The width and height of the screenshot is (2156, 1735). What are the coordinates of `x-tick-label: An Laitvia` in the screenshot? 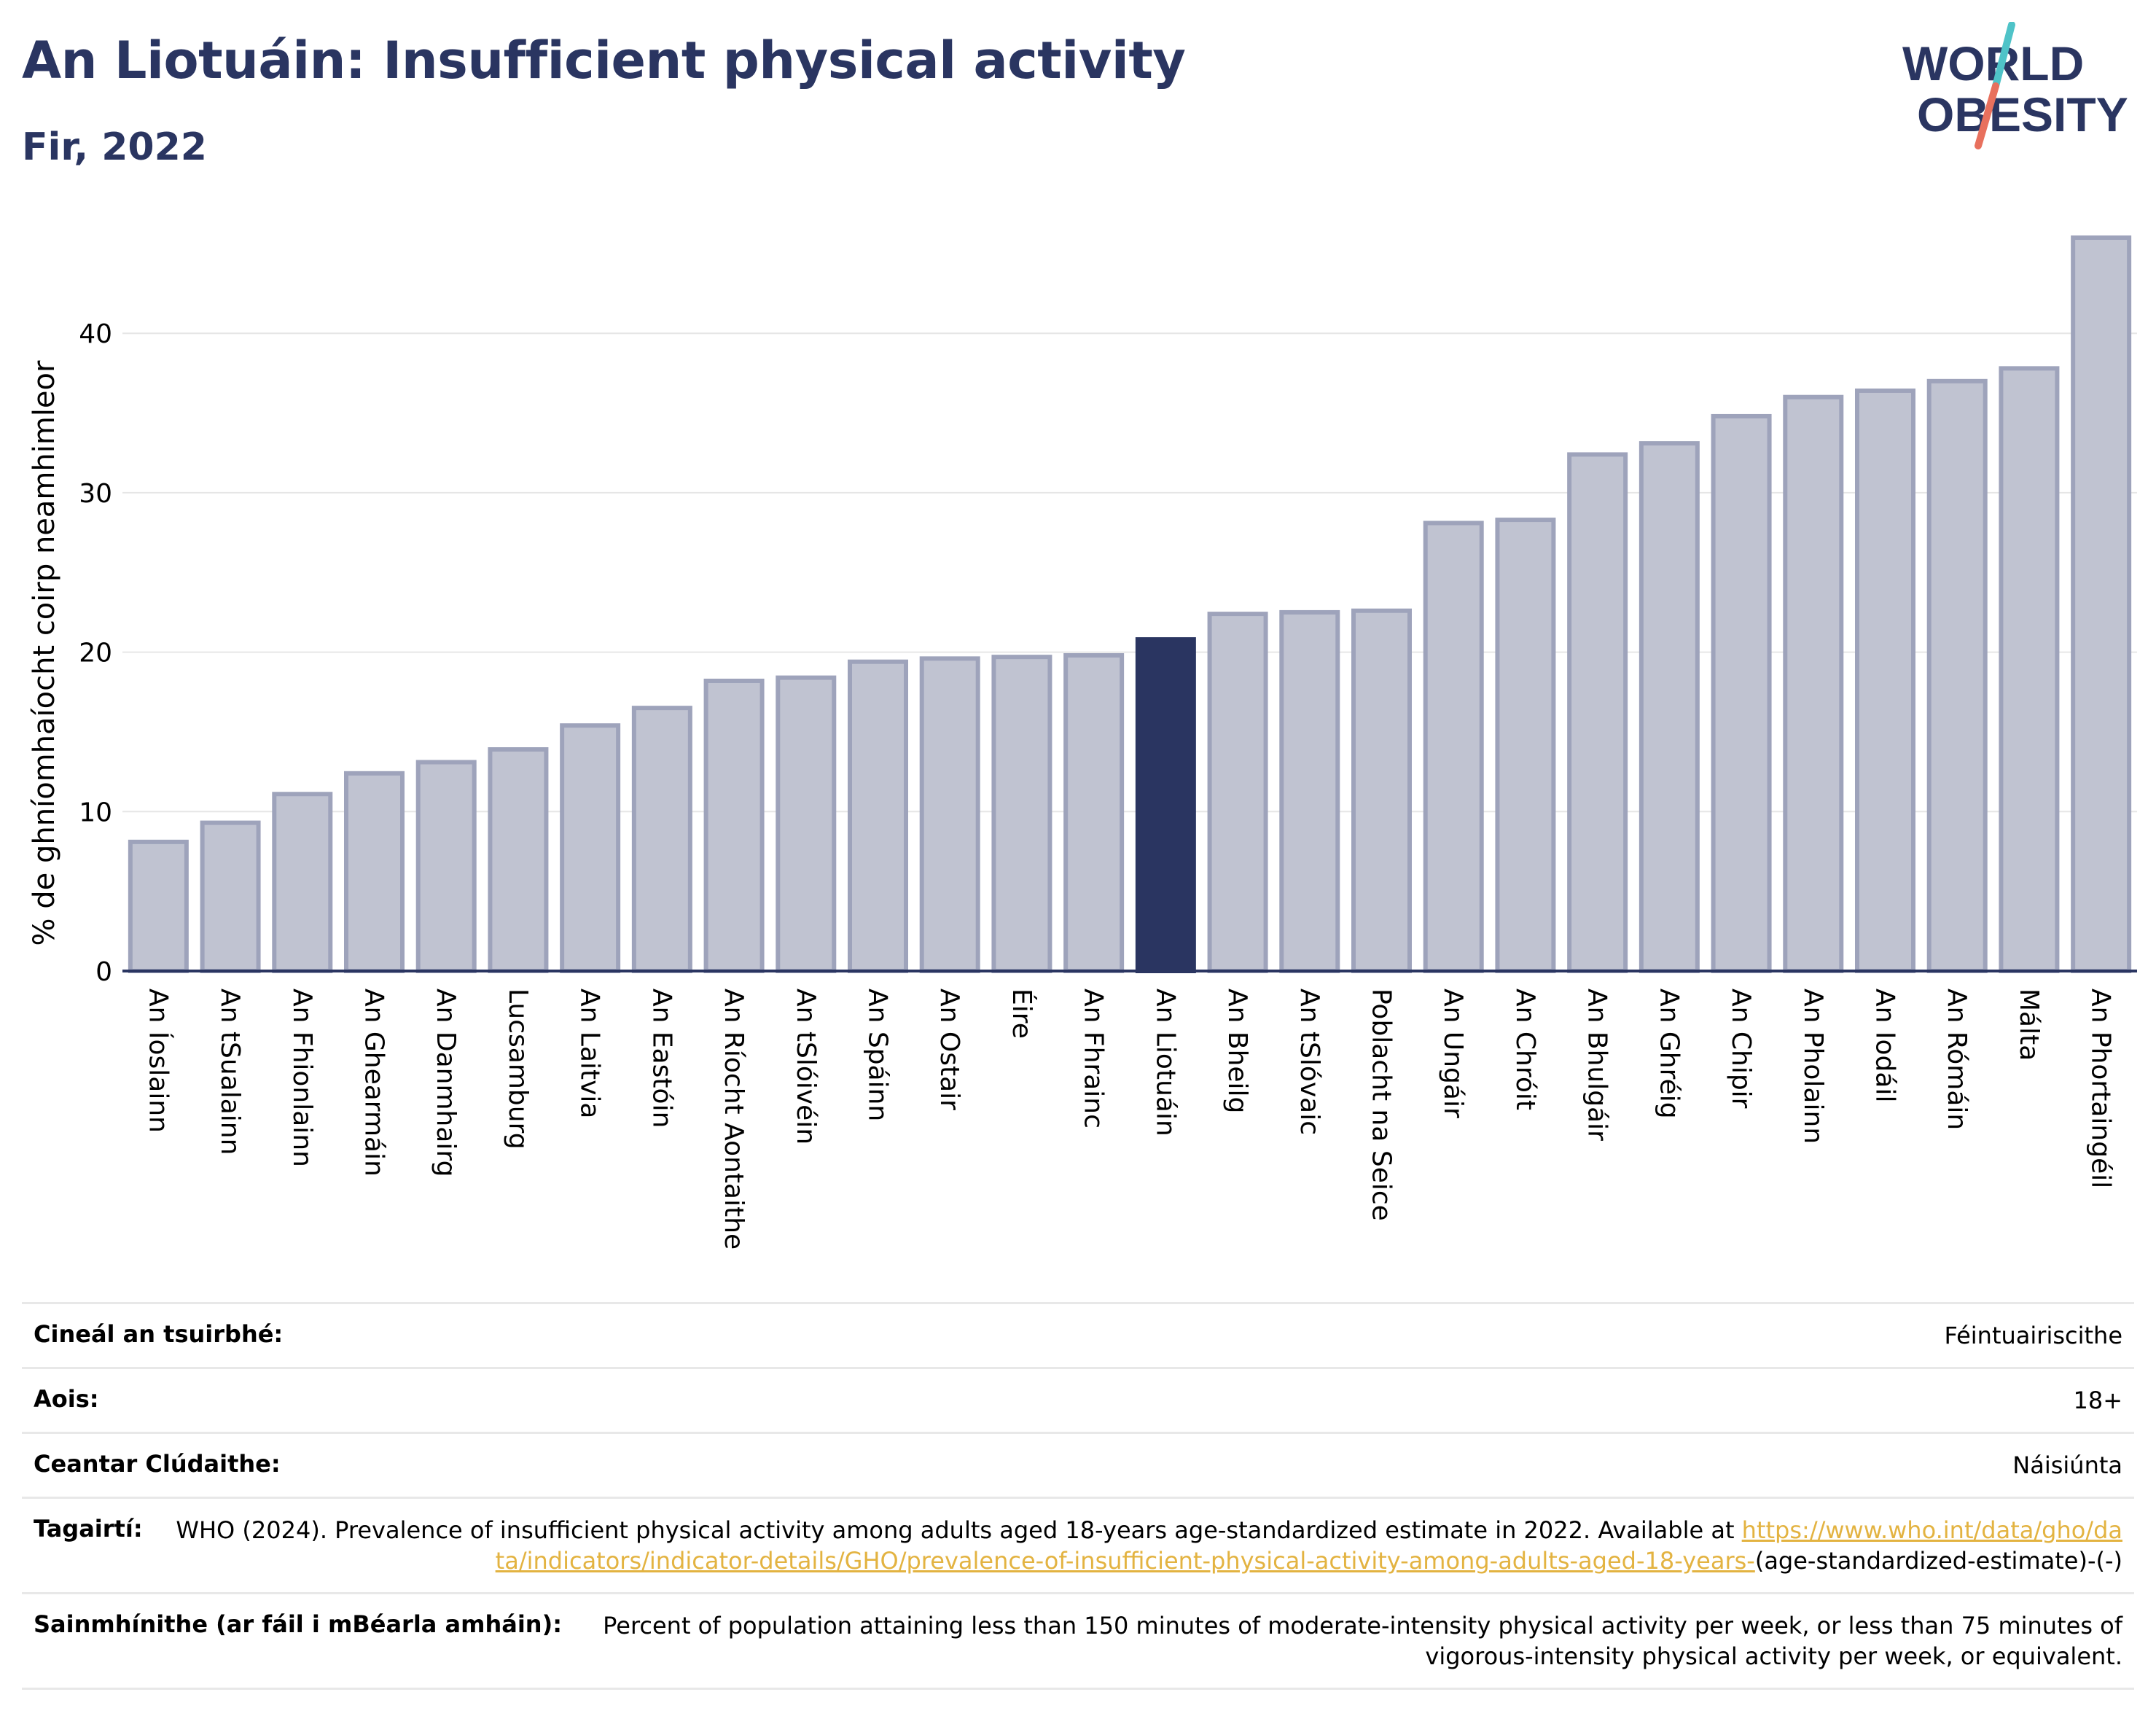 It's located at (590, 1054).